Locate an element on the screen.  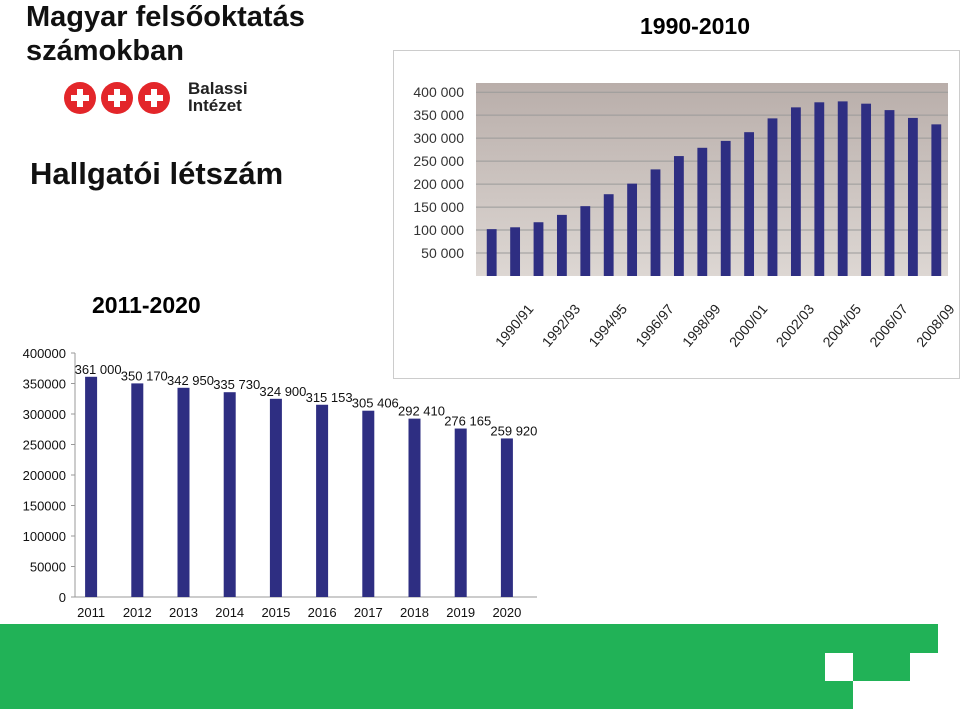
y-tick-label: 350 000 is located at coordinates (438, 115).